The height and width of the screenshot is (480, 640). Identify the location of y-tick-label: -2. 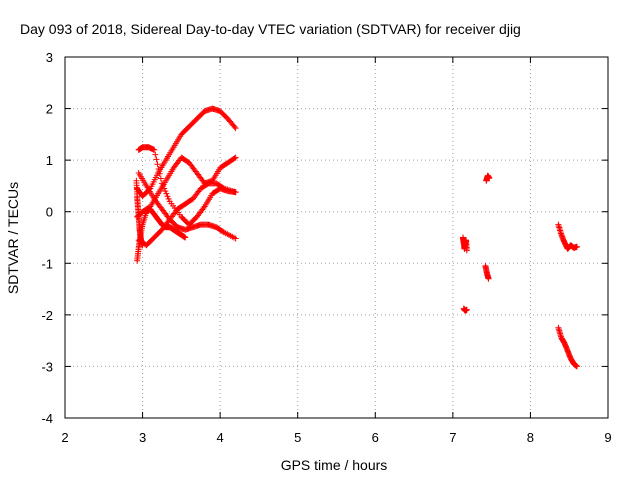
(47, 315).